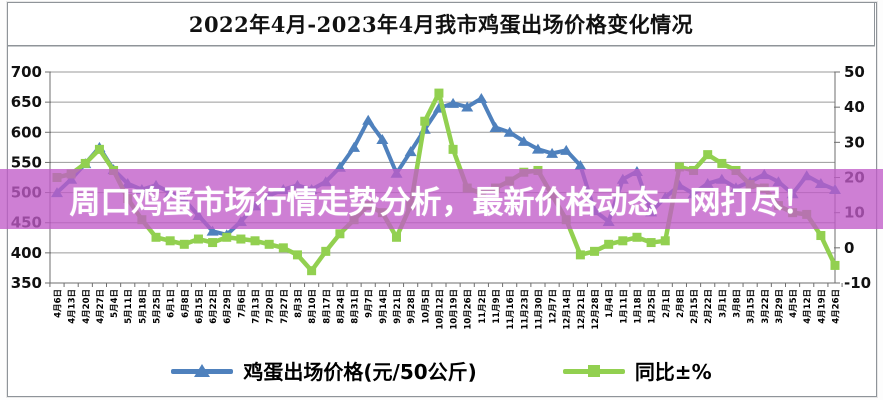  I want to click on x-axis-label: 1月4日, so click(610, 303).